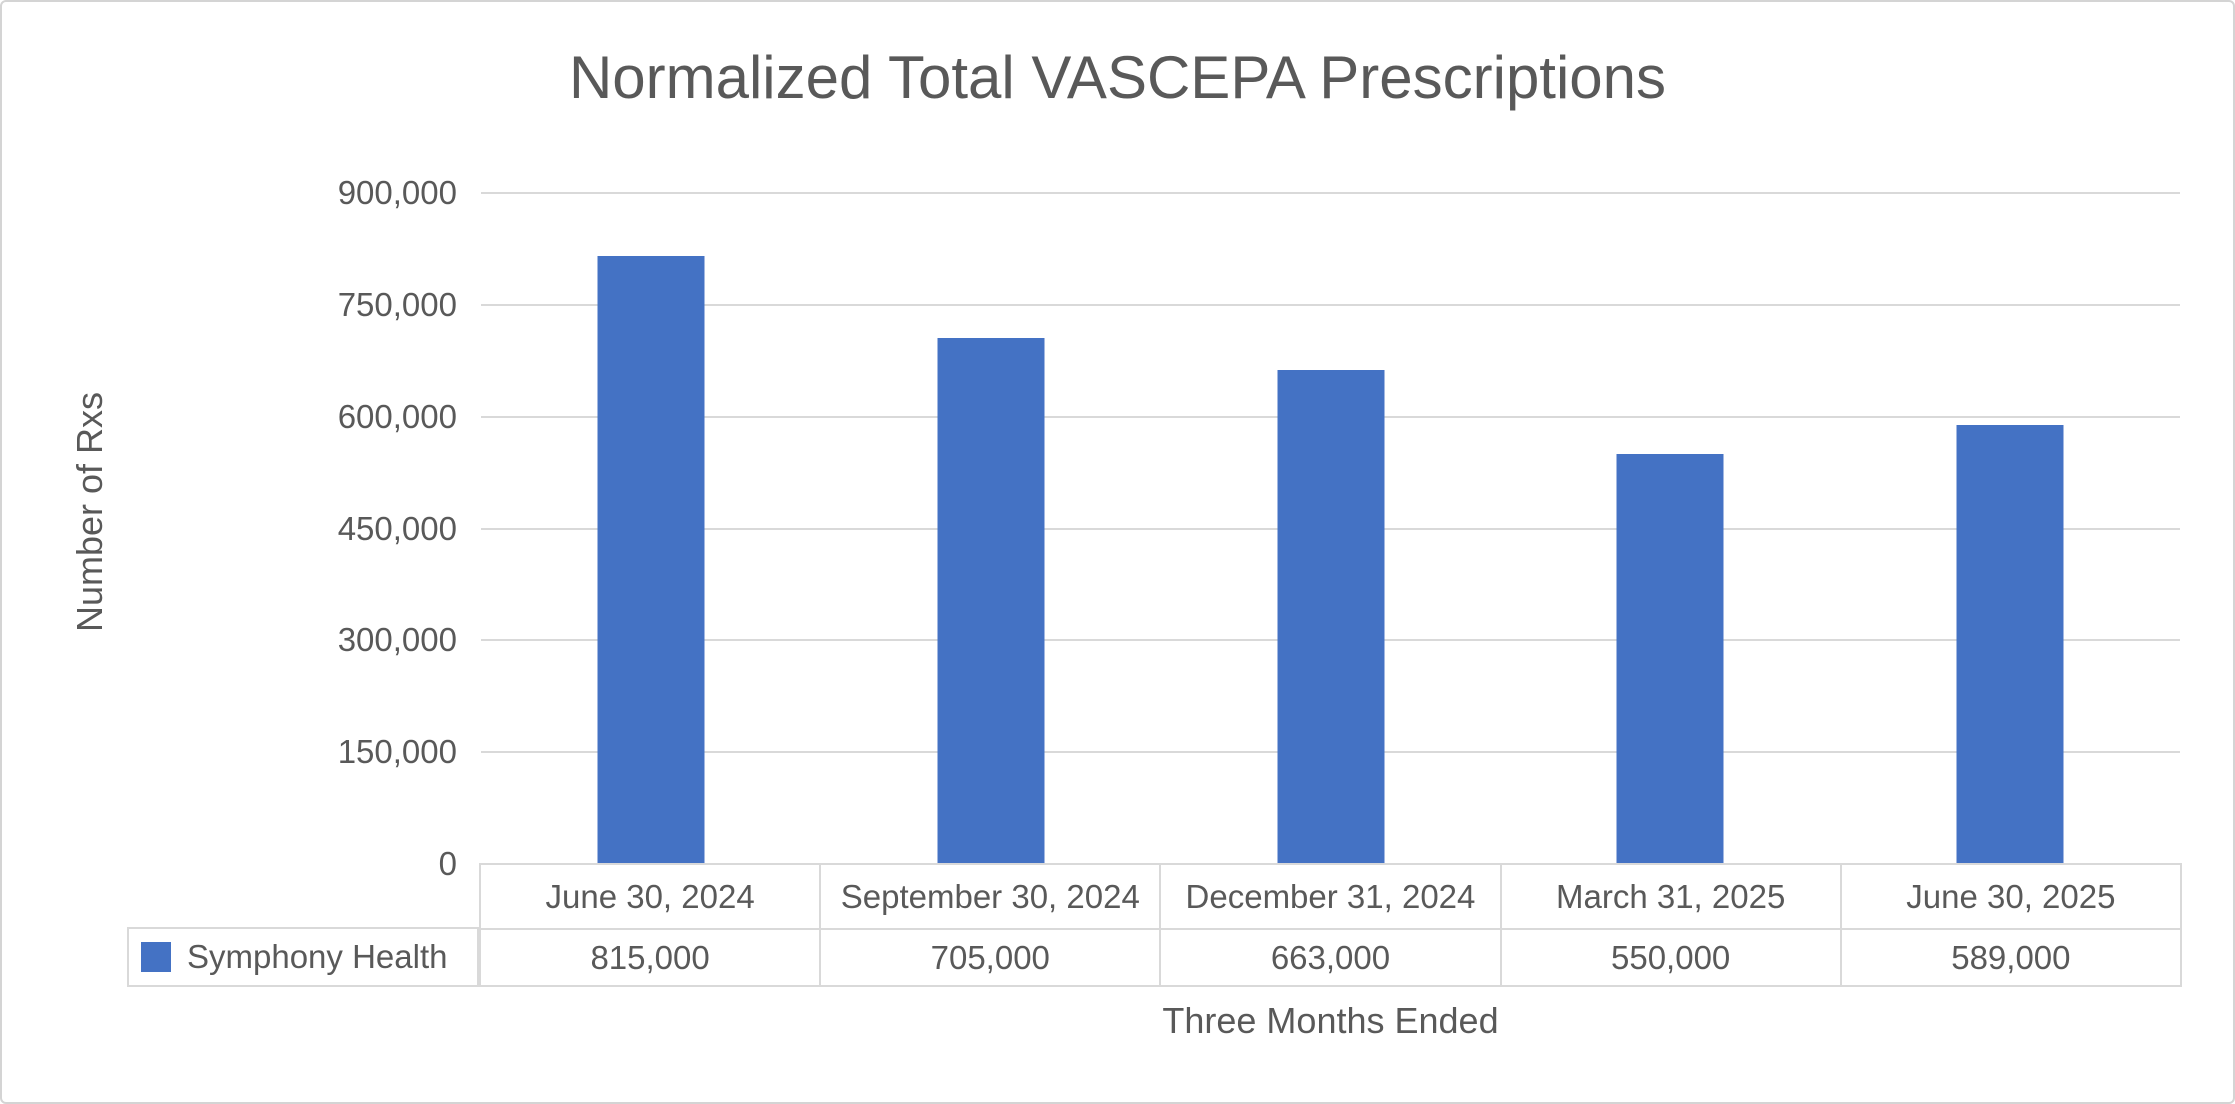 The image size is (2235, 1104). What do you see at coordinates (2011, 957) in the screenshot?
I see `value-cell-5: 589,000` at bounding box center [2011, 957].